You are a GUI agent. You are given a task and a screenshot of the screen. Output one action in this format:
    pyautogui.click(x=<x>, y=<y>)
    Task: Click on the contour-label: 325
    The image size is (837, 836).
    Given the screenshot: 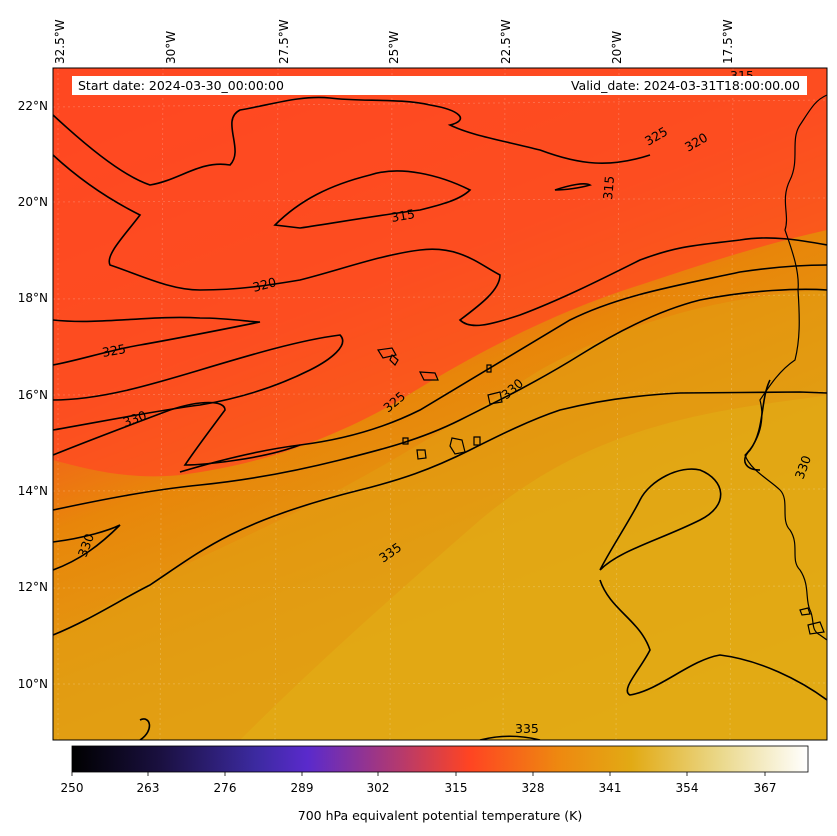 What is the action you would take?
    pyautogui.click(x=114, y=350)
    